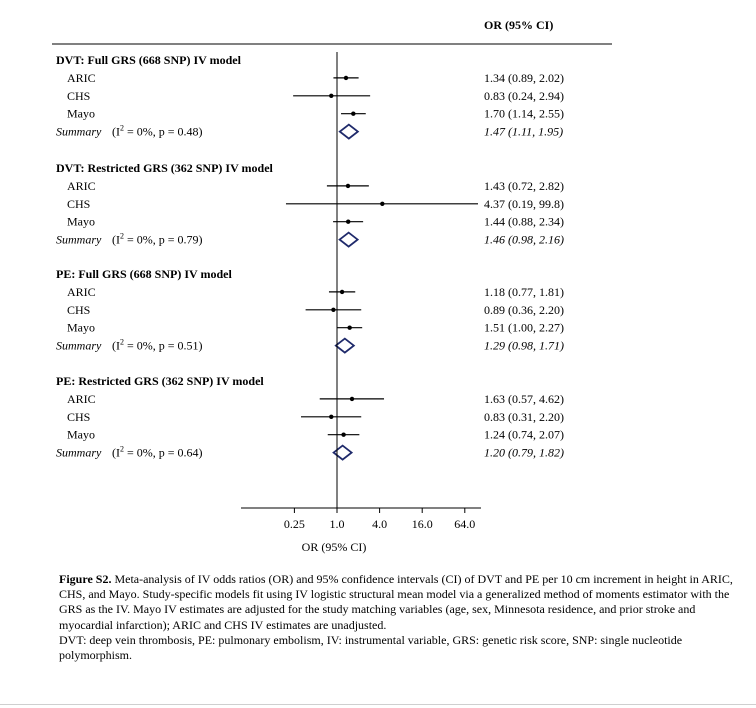  Describe the element at coordinates (85, 579) in the screenshot. I see `figure-label: Figure S2.` at that location.